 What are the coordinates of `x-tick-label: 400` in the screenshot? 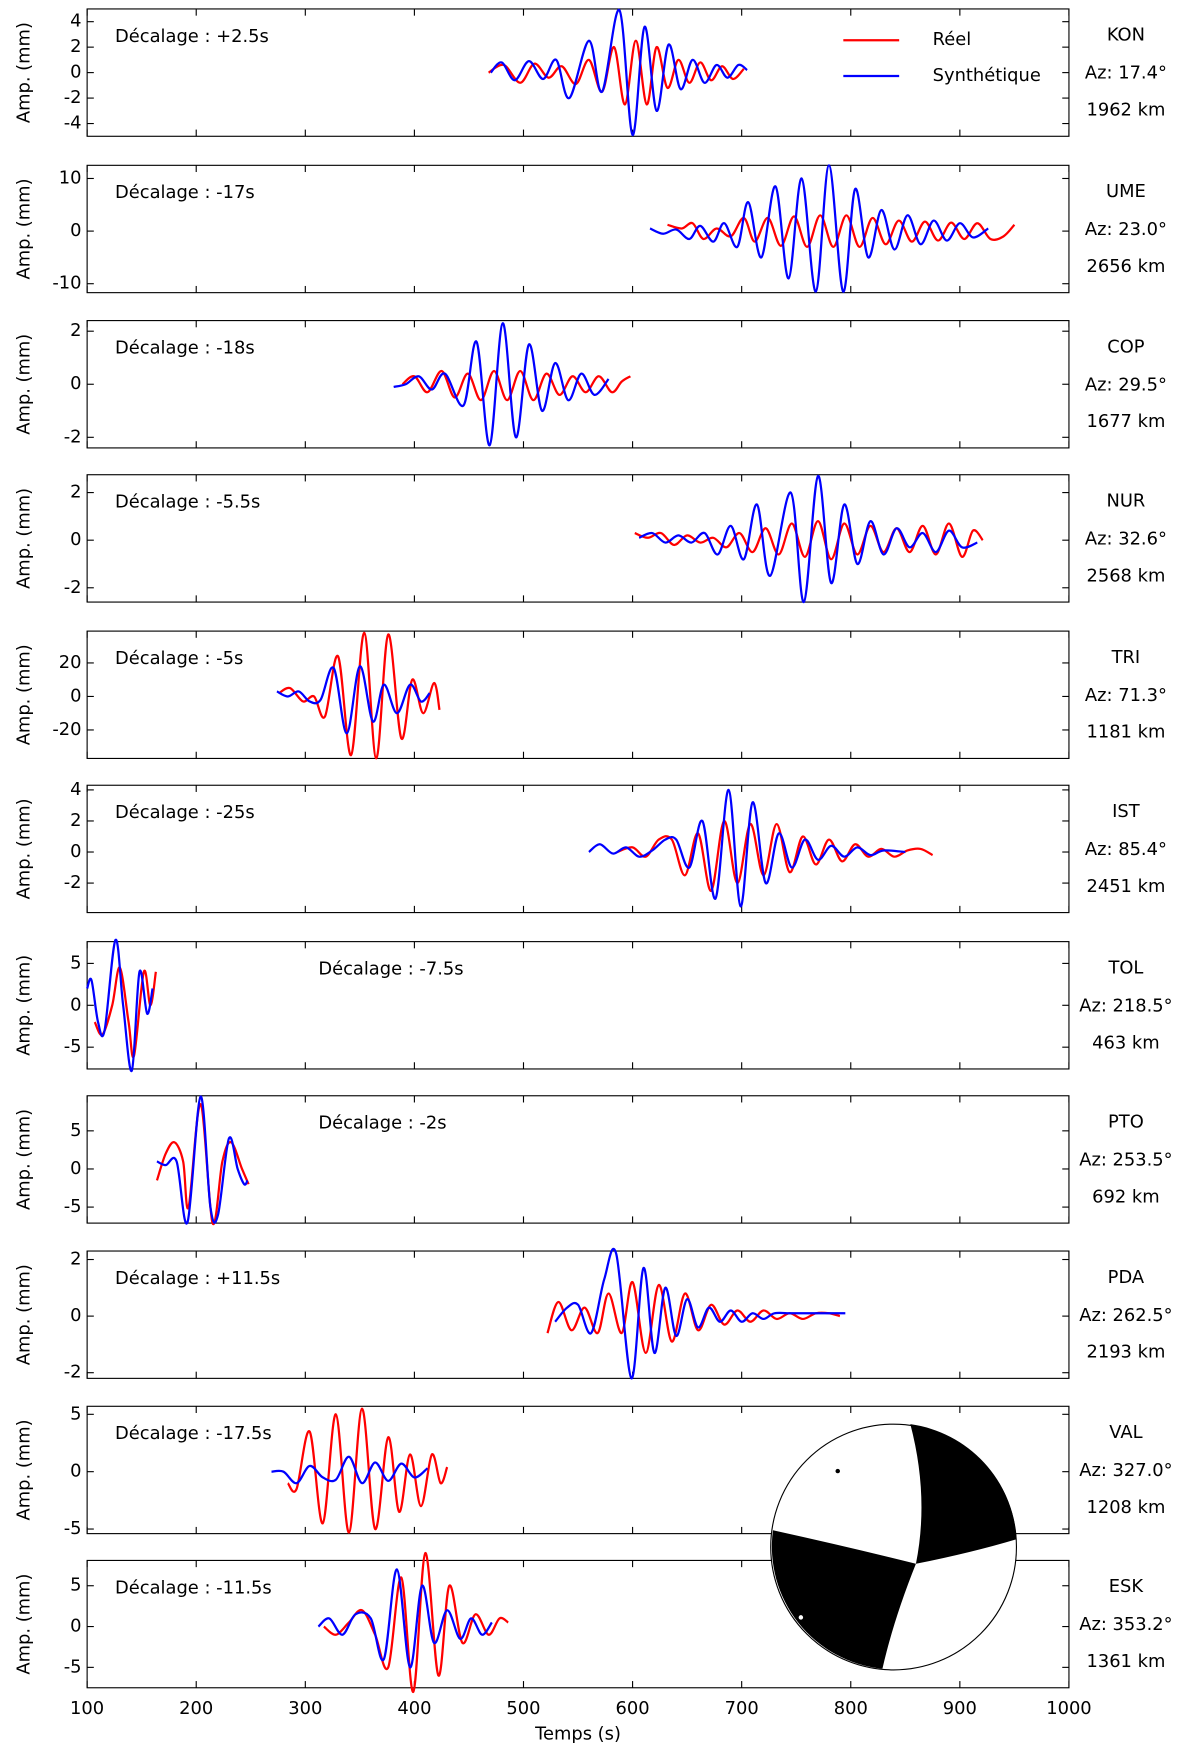 It's located at (414, 1708).